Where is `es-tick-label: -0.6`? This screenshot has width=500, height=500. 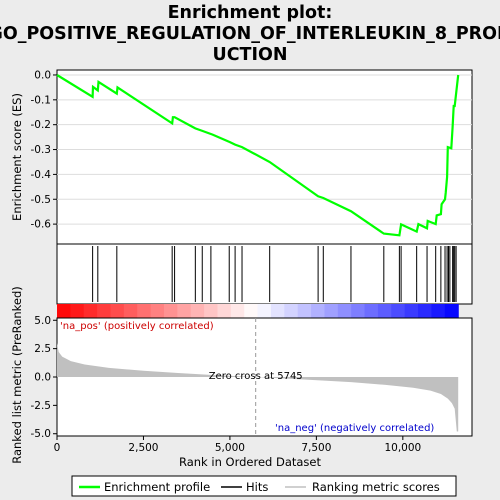
es-tick-label: -0.6 is located at coordinates (41, 225).